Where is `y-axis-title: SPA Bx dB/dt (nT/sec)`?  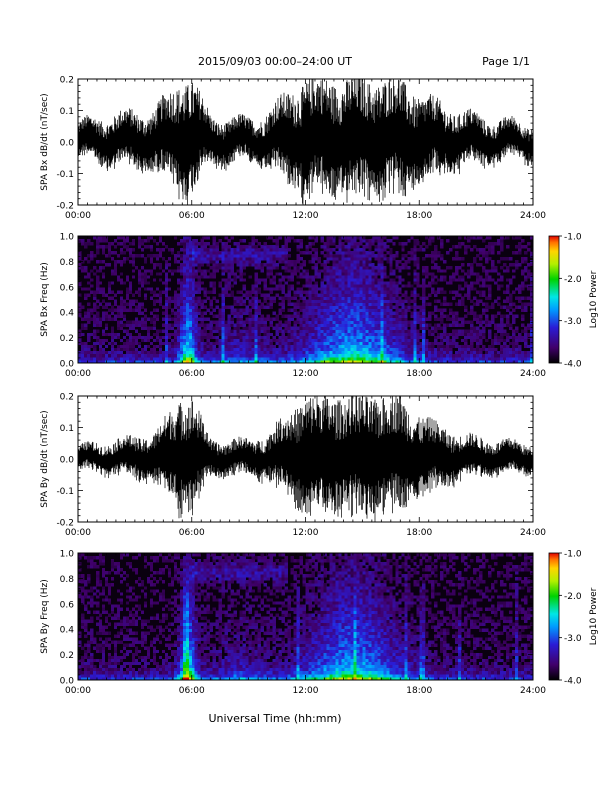 y-axis-title: SPA Bx dB/dt (nT/sec) is located at coordinates (45, 141).